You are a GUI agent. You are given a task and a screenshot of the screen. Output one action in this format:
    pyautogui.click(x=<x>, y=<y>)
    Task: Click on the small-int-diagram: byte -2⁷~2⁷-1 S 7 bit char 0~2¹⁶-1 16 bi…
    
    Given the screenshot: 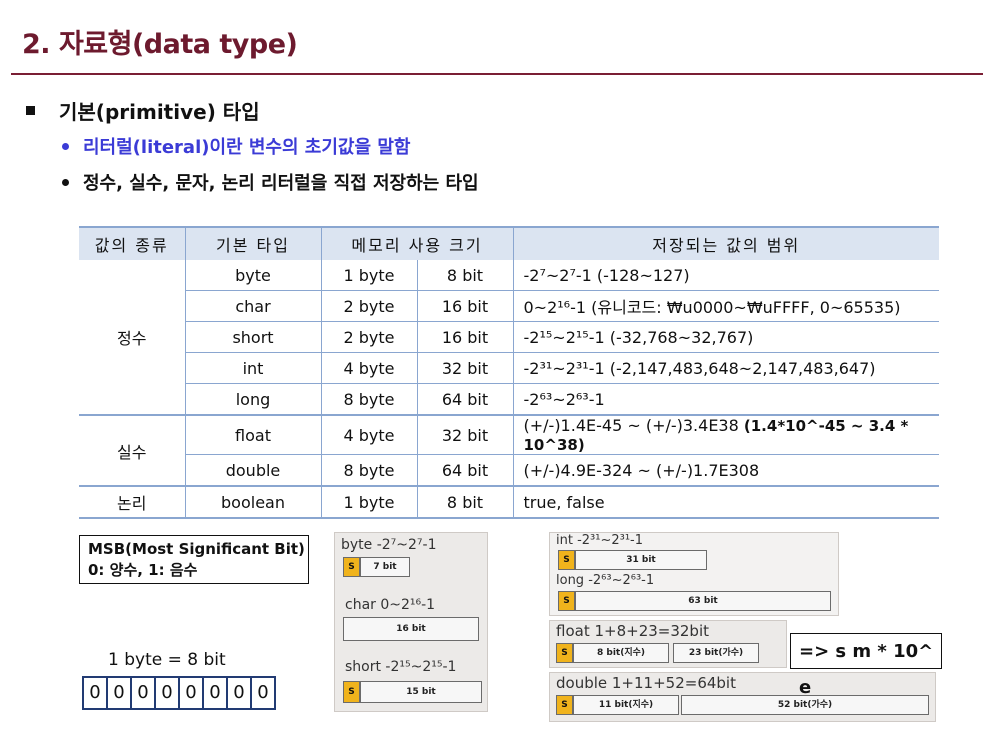 What is the action you would take?
    pyautogui.click(x=411, y=622)
    